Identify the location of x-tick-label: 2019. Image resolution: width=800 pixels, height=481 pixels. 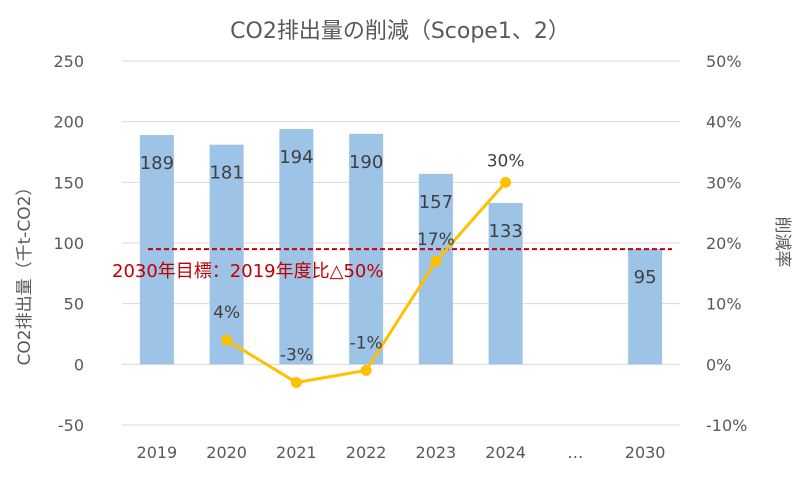
(157, 452).